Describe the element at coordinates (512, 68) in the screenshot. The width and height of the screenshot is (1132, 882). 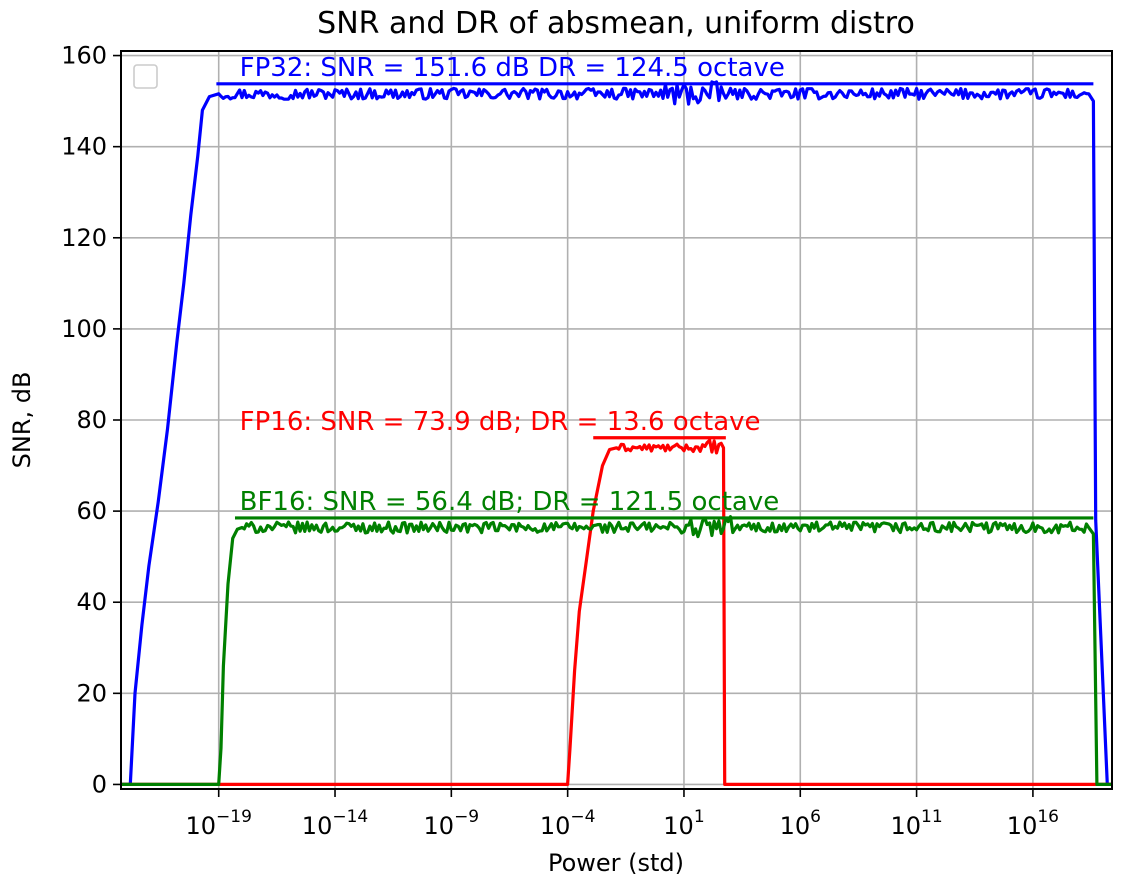
I see `fp32-annotation: FP32: SNR = 151.6 dB DR = 124.5 octave` at that location.